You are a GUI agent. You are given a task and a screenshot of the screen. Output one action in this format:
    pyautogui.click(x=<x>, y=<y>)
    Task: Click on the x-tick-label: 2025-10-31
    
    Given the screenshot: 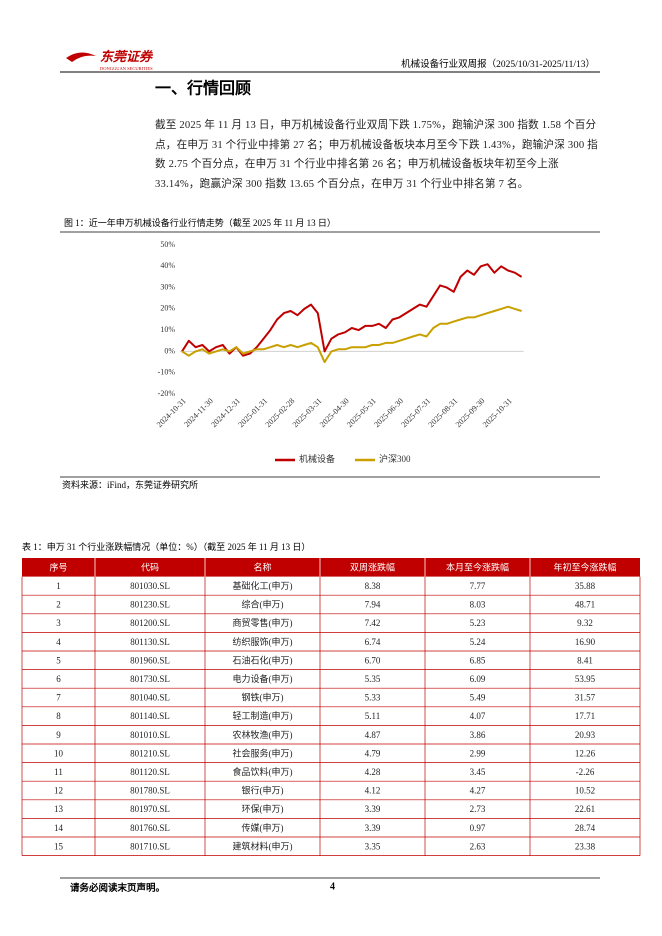 What is the action you would take?
    pyautogui.click(x=497, y=412)
    